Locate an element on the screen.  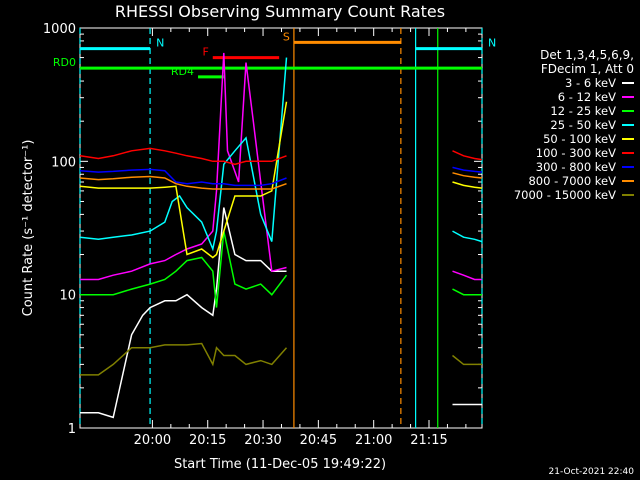
annotation-label: F is located at coordinates (205, 52).